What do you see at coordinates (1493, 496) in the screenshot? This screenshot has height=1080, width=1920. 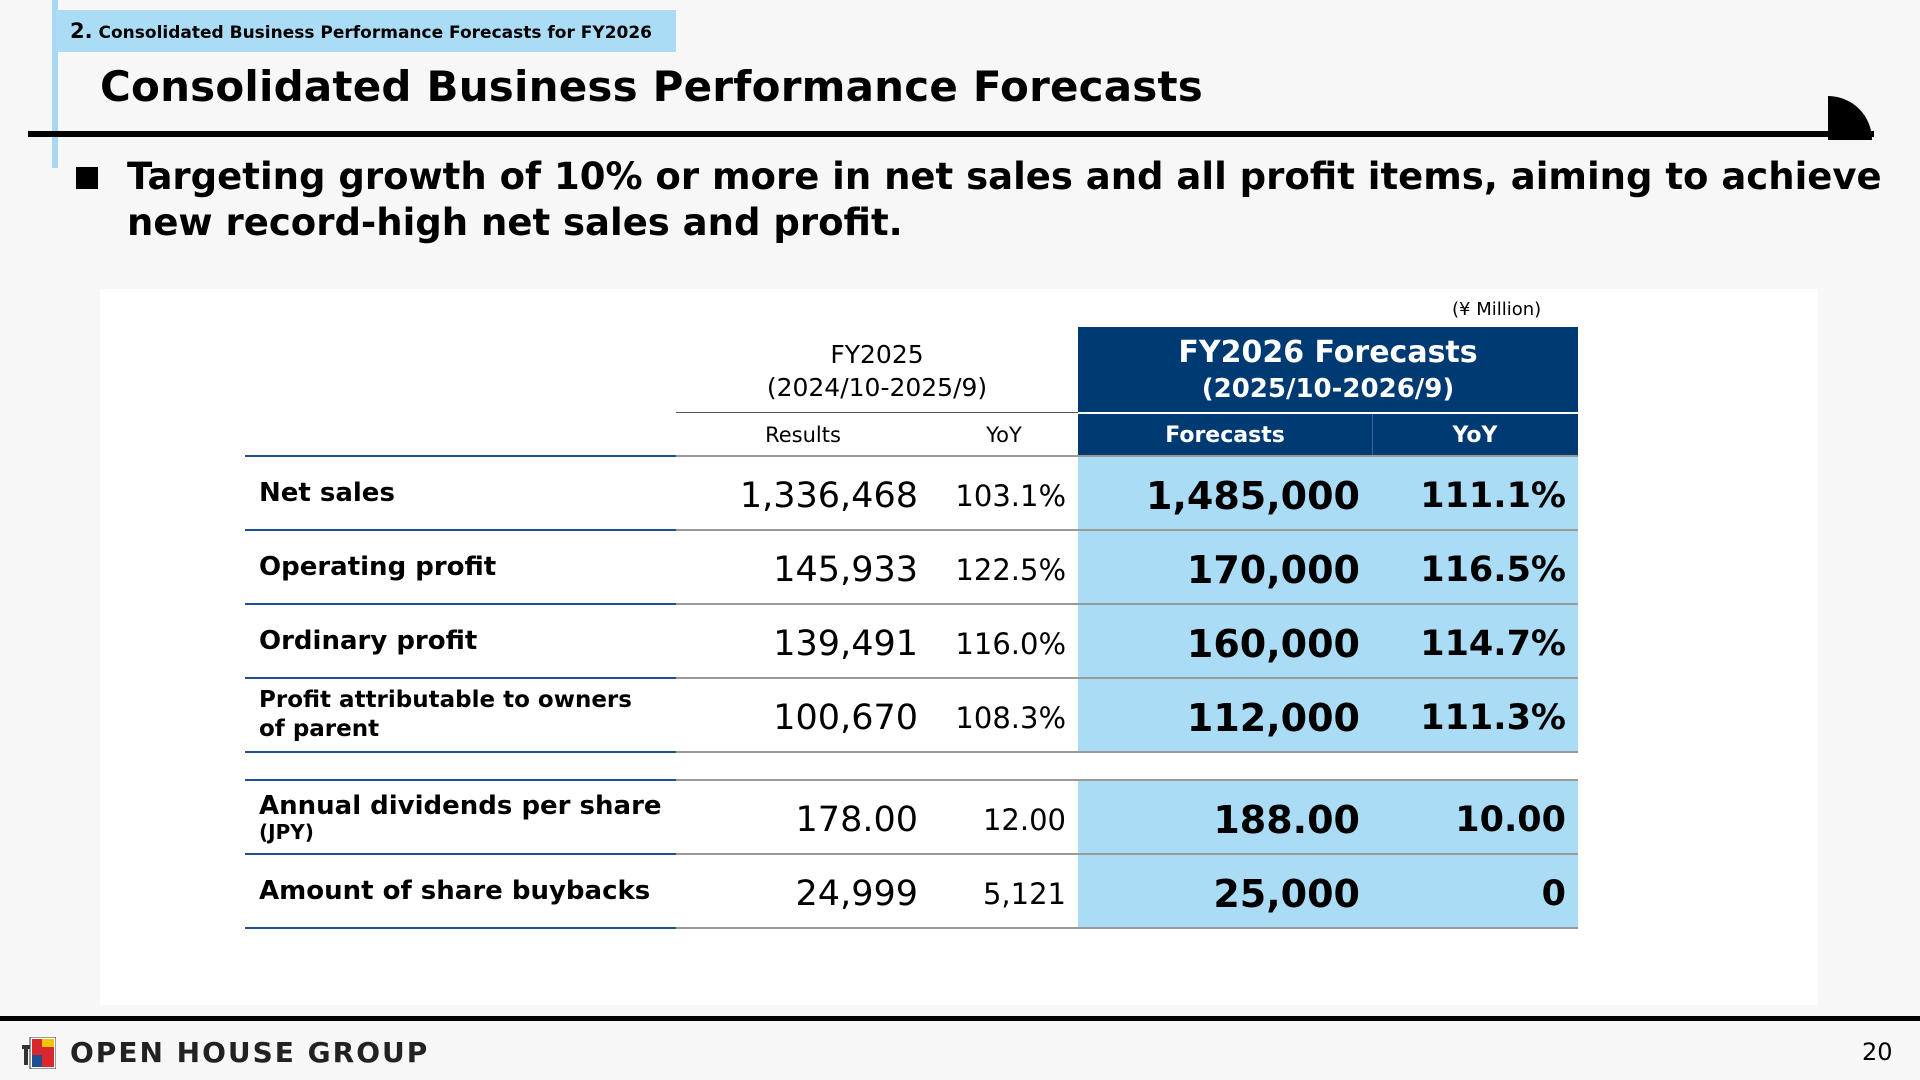 I see `forecast-yoy-net-sales: 111.1%` at bounding box center [1493, 496].